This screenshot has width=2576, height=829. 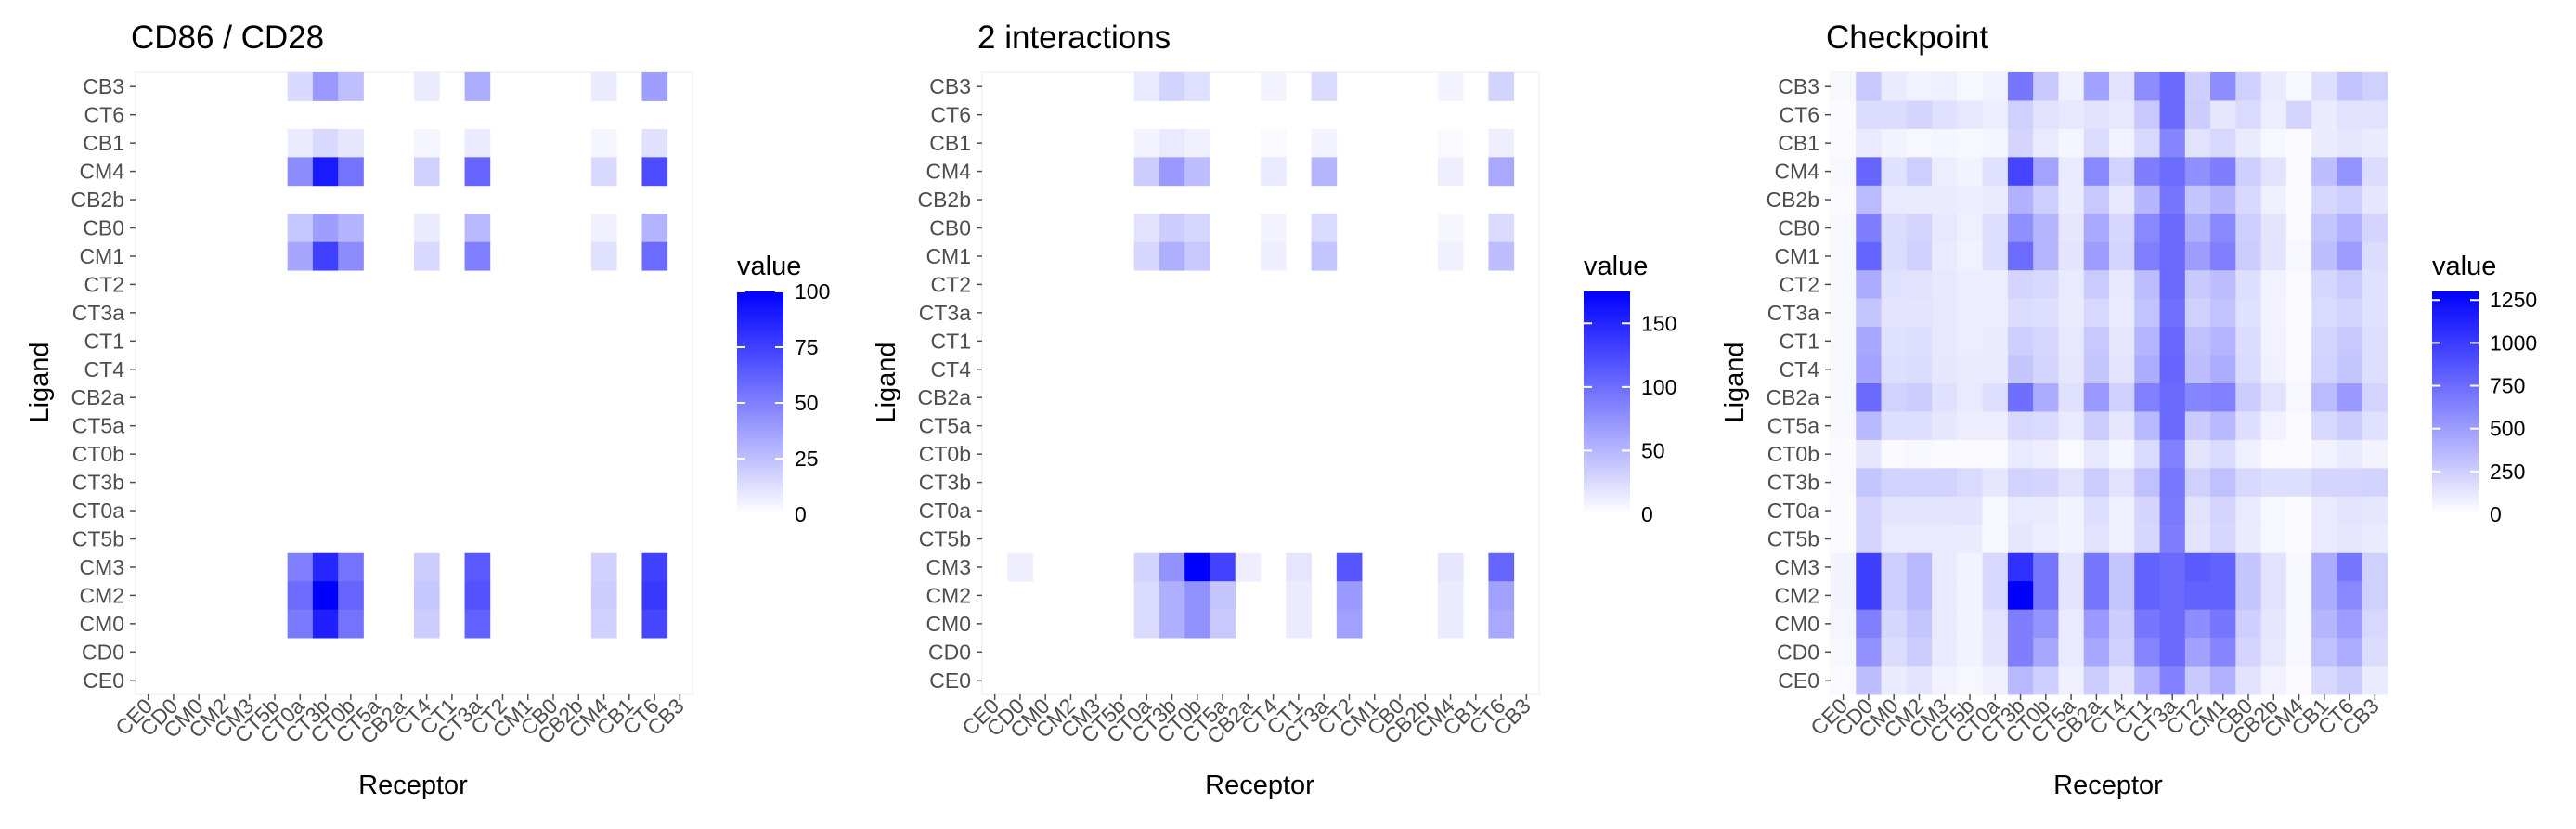 I want to click on y-tick-label: CB2a, so click(x=97, y=397).